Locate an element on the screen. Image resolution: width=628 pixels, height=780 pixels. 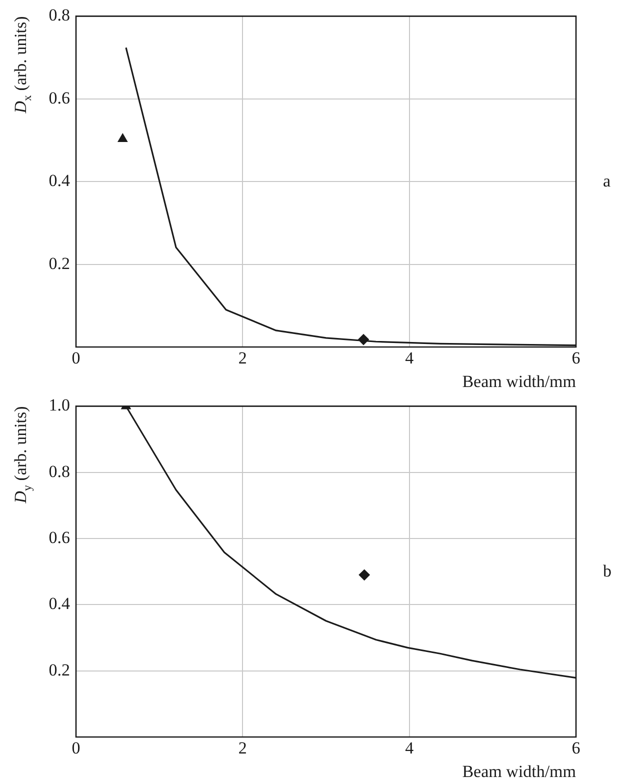
text: b is located at coordinates (607, 571).